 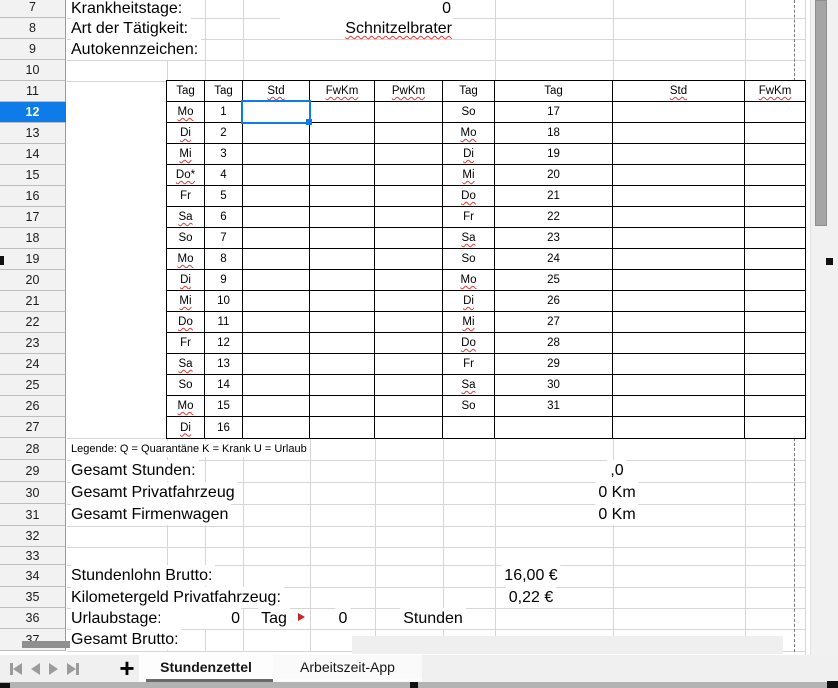 What do you see at coordinates (33, 217) in the screenshot?
I see `row-header-17: 17` at bounding box center [33, 217].